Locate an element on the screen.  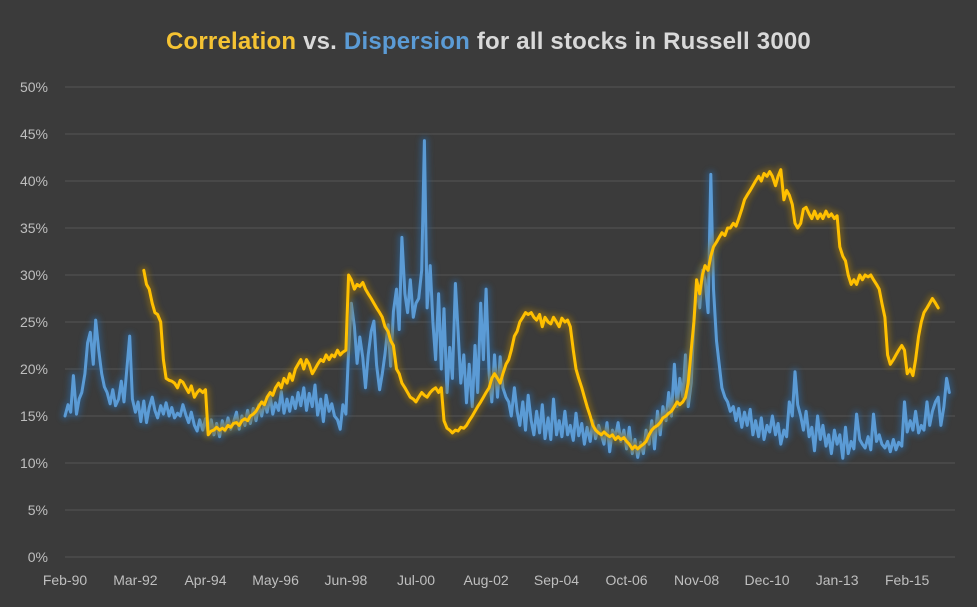
title-vs: vs. is located at coordinates (320, 41).